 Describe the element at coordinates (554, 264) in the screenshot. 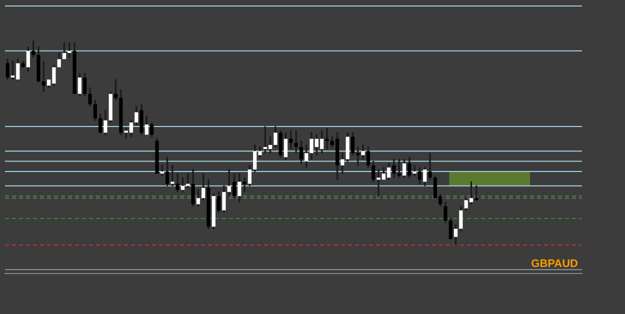

I see `text: GBPAUD` at that location.